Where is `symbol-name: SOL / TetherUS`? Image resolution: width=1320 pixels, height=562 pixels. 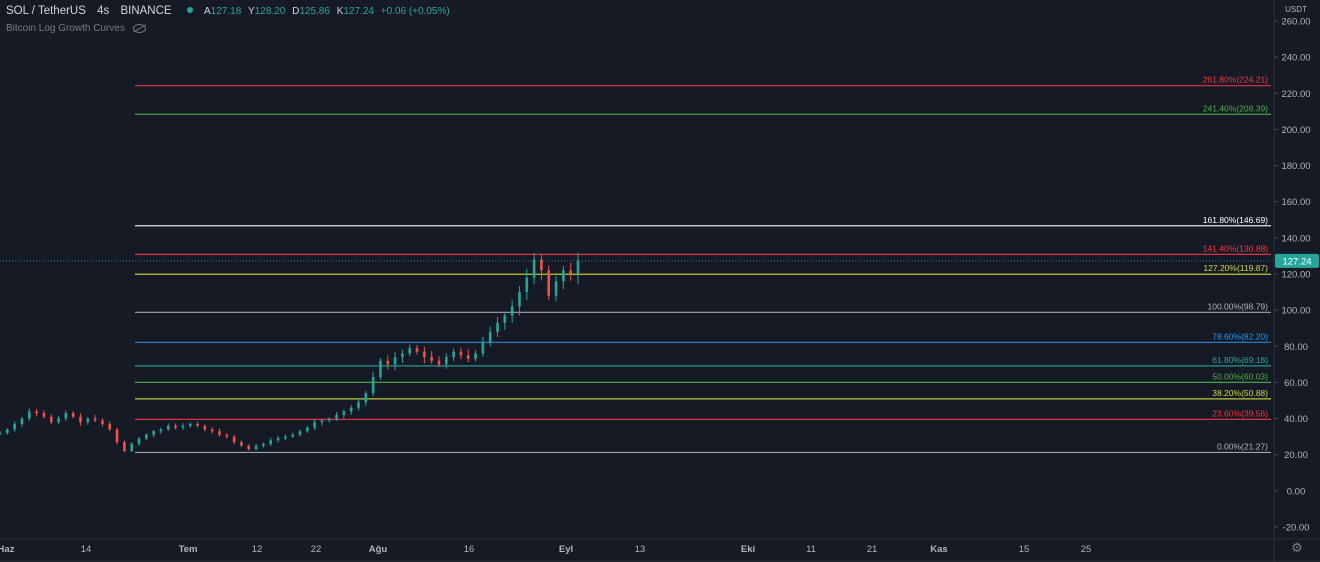 symbol-name: SOL / TetherUS is located at coordinates (46, 11).